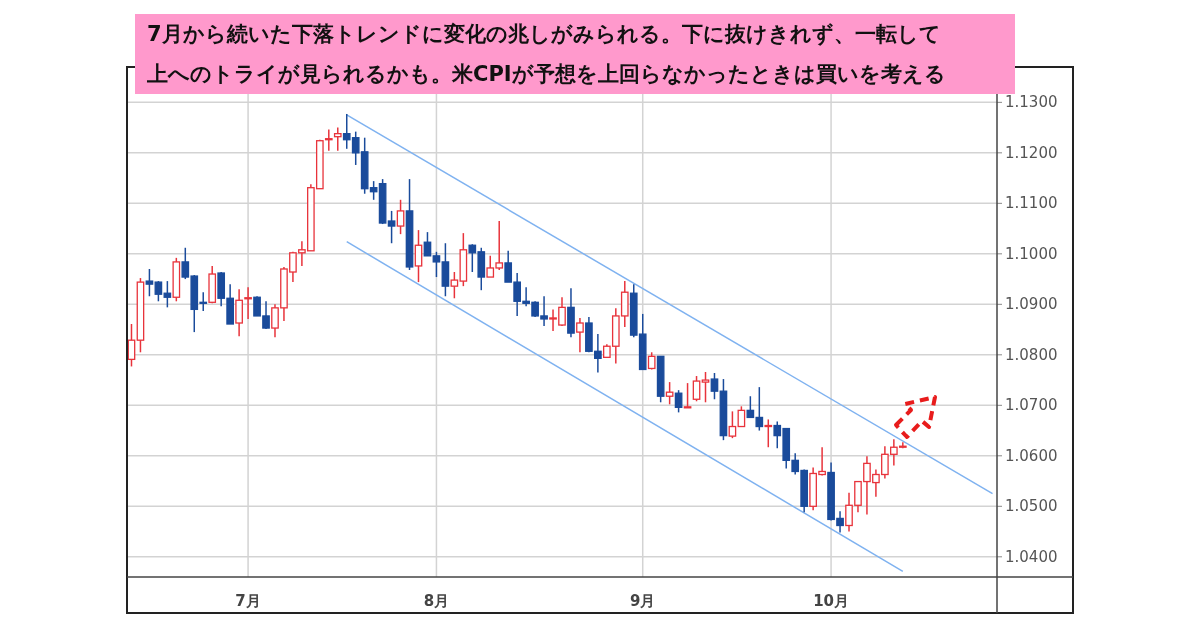 This screenshot has height=630, width=1200. Describe the element at coordinates (1031, 405) in the screenshot. I see `y-tick-label: 1.0700` at that location.